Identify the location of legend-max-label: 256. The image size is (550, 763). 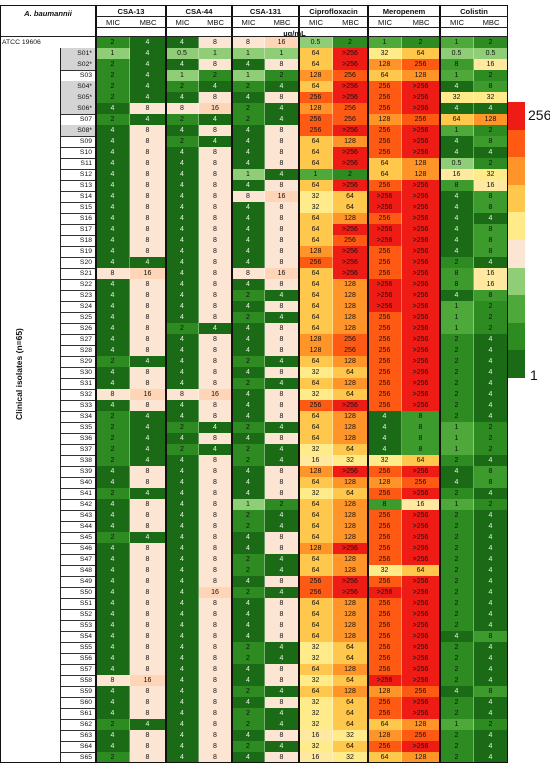
(539, 115).